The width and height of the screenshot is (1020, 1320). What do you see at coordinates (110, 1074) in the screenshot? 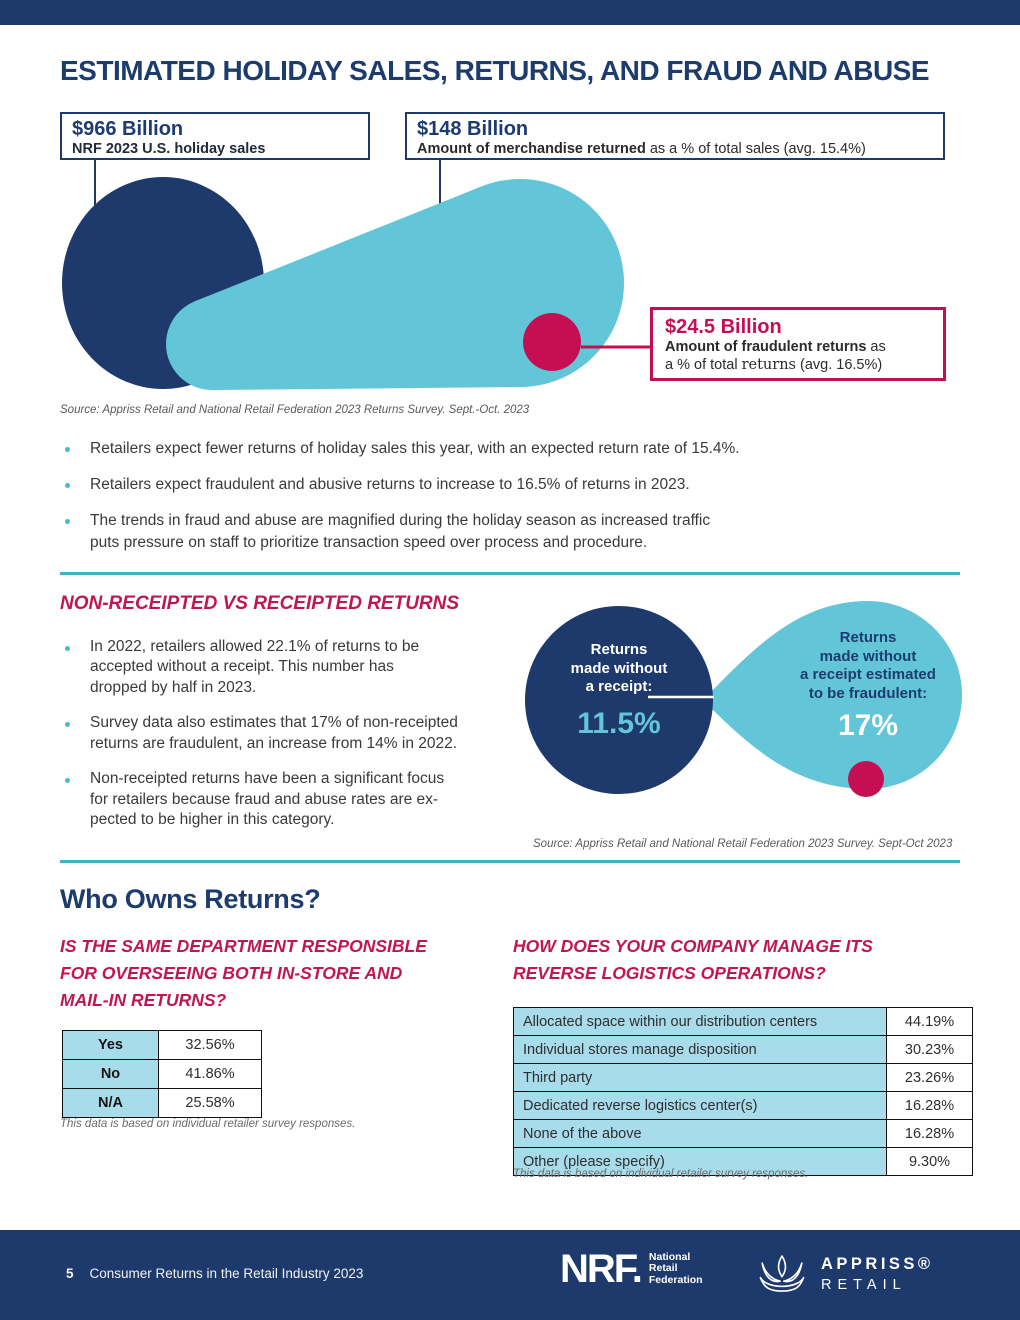
I see `table-row-label: No` at bounding box center [110, 1074].